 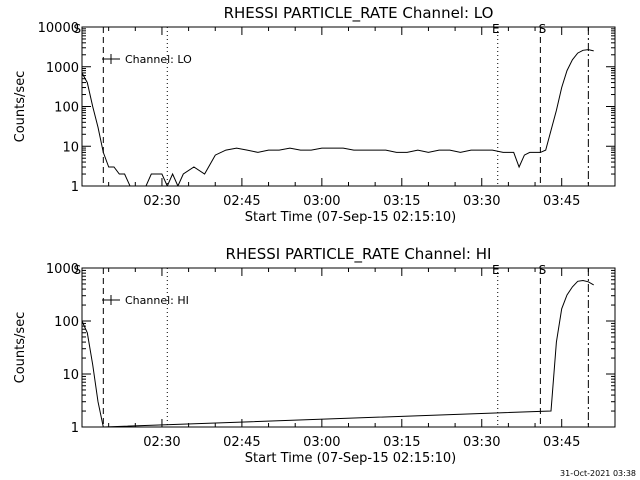 What do you see at coordinates (598, 473) in the screenshot?
I see `footer-timestamp: 31-Oct-2021 03:38` at bounding box center [598, 473].